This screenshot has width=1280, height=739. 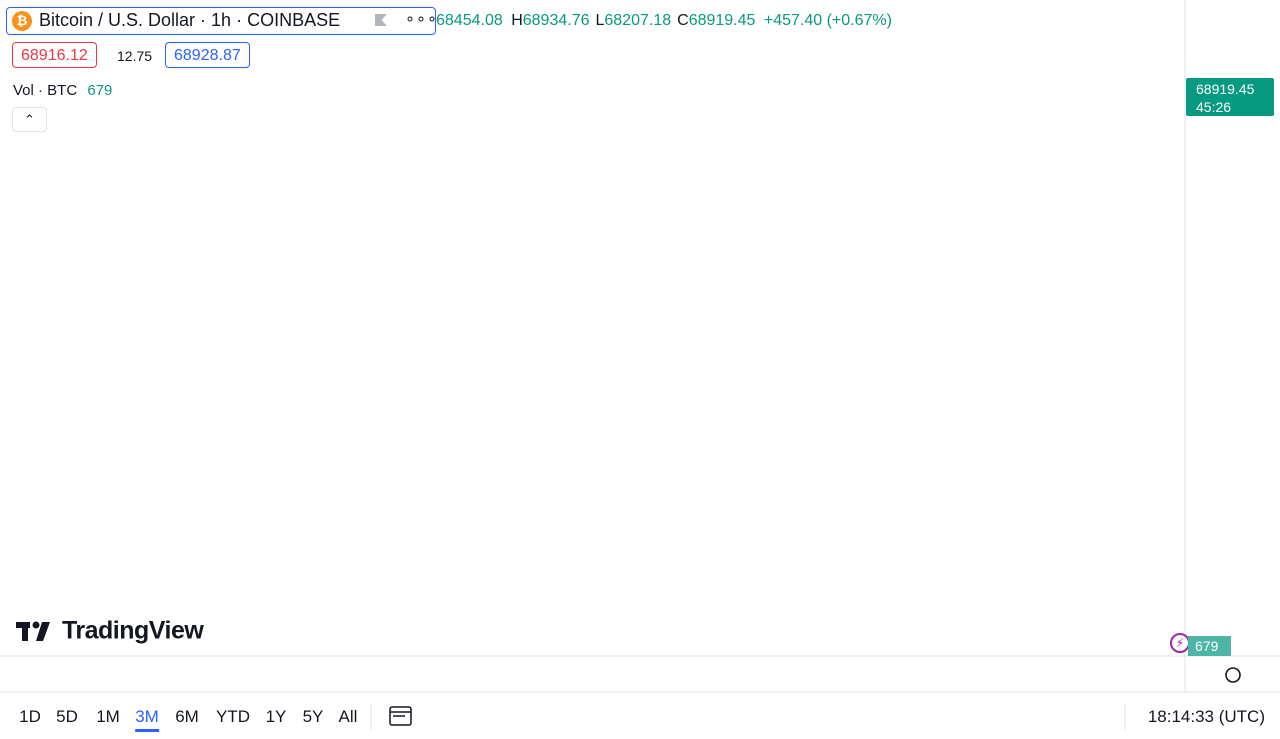 I want to click on countdown: 45:26, so click(x=1214, y=106).